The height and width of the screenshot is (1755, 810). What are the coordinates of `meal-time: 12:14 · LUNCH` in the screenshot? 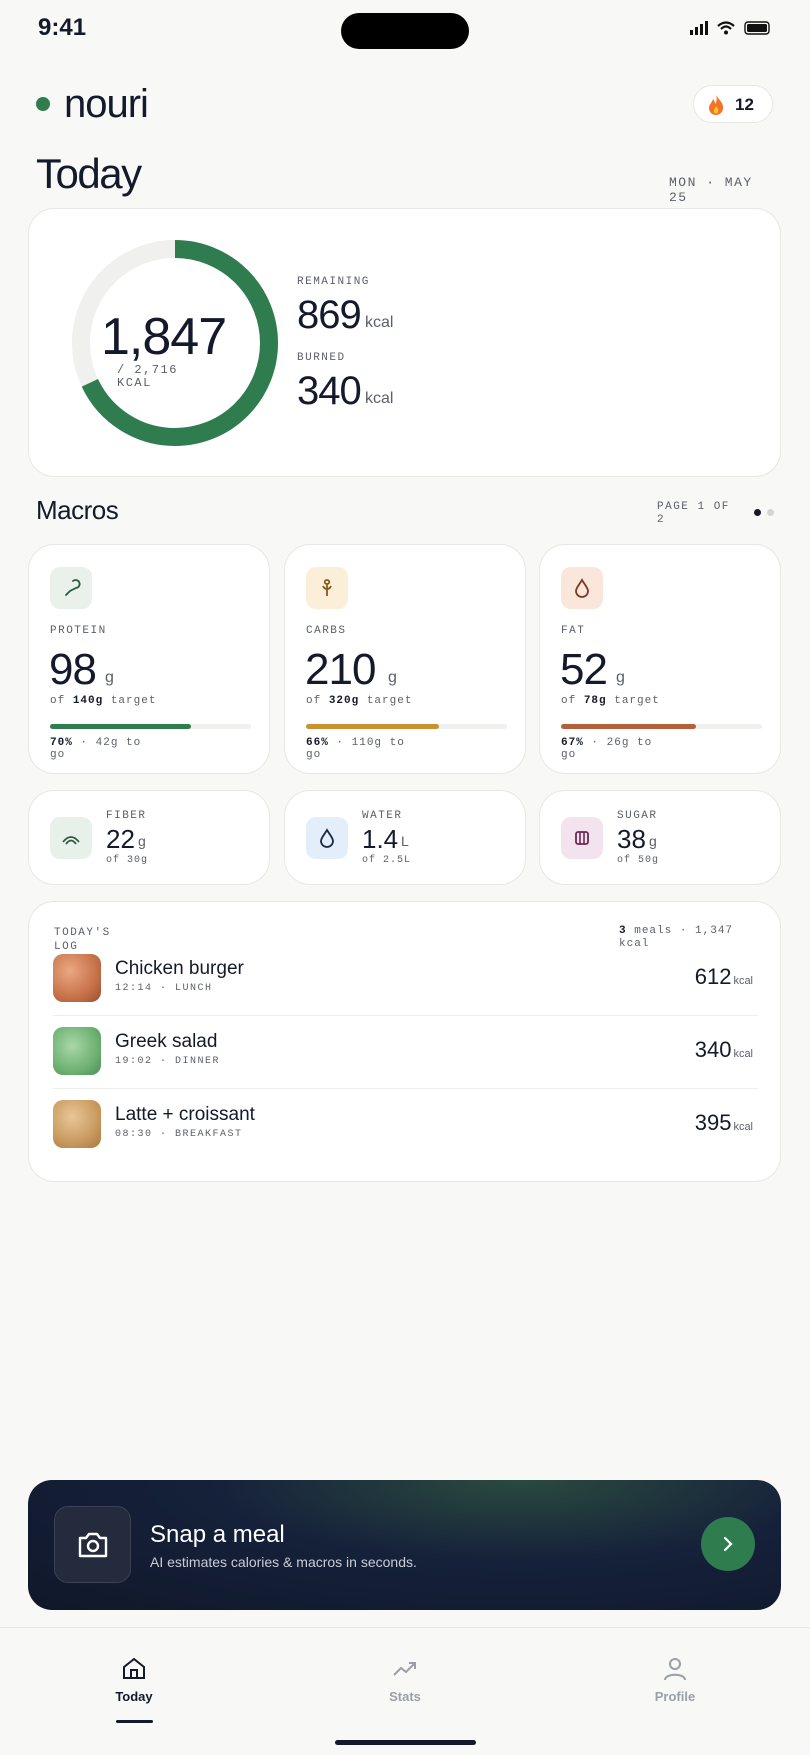 It's located at (164, 988).